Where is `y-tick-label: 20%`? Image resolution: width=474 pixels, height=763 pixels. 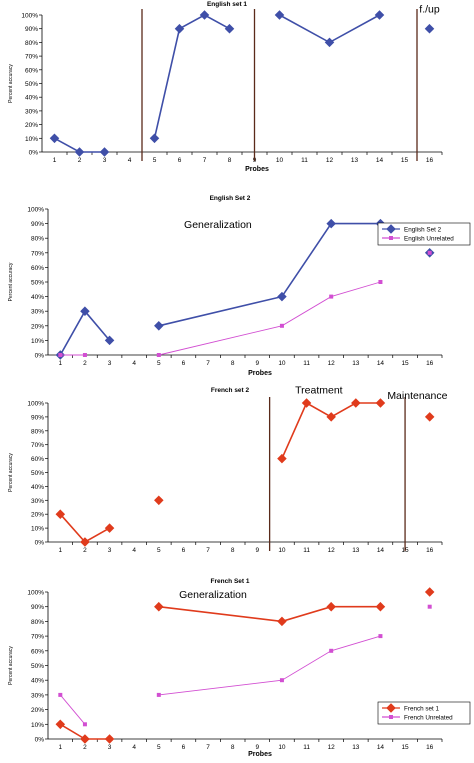 y-tick-label: 20% is located at coordinates (37, 515).